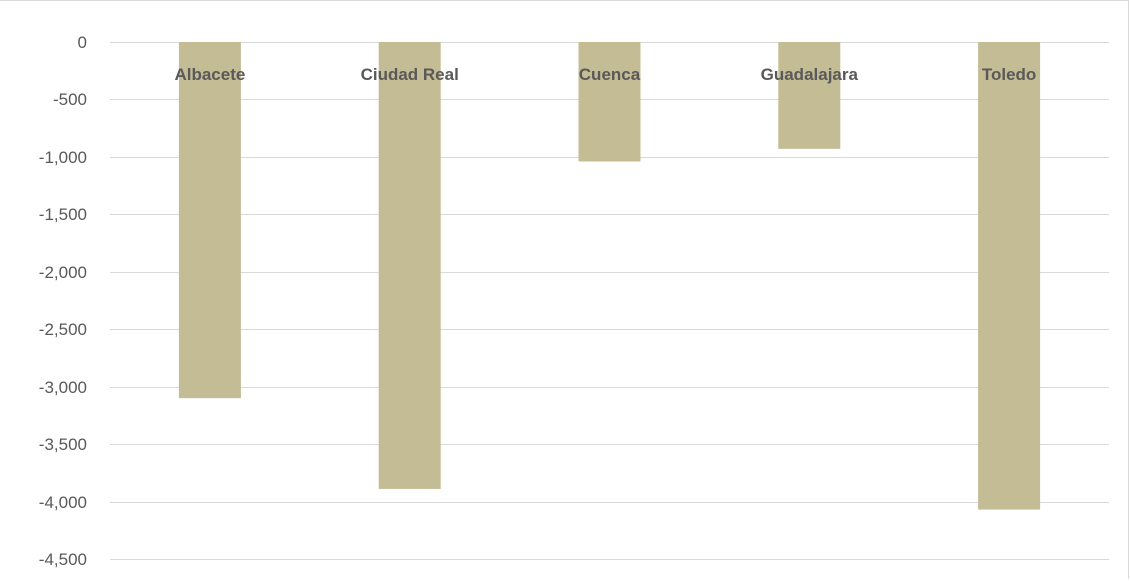  I want to click on category-label: Toledo, so click(1009, 74).